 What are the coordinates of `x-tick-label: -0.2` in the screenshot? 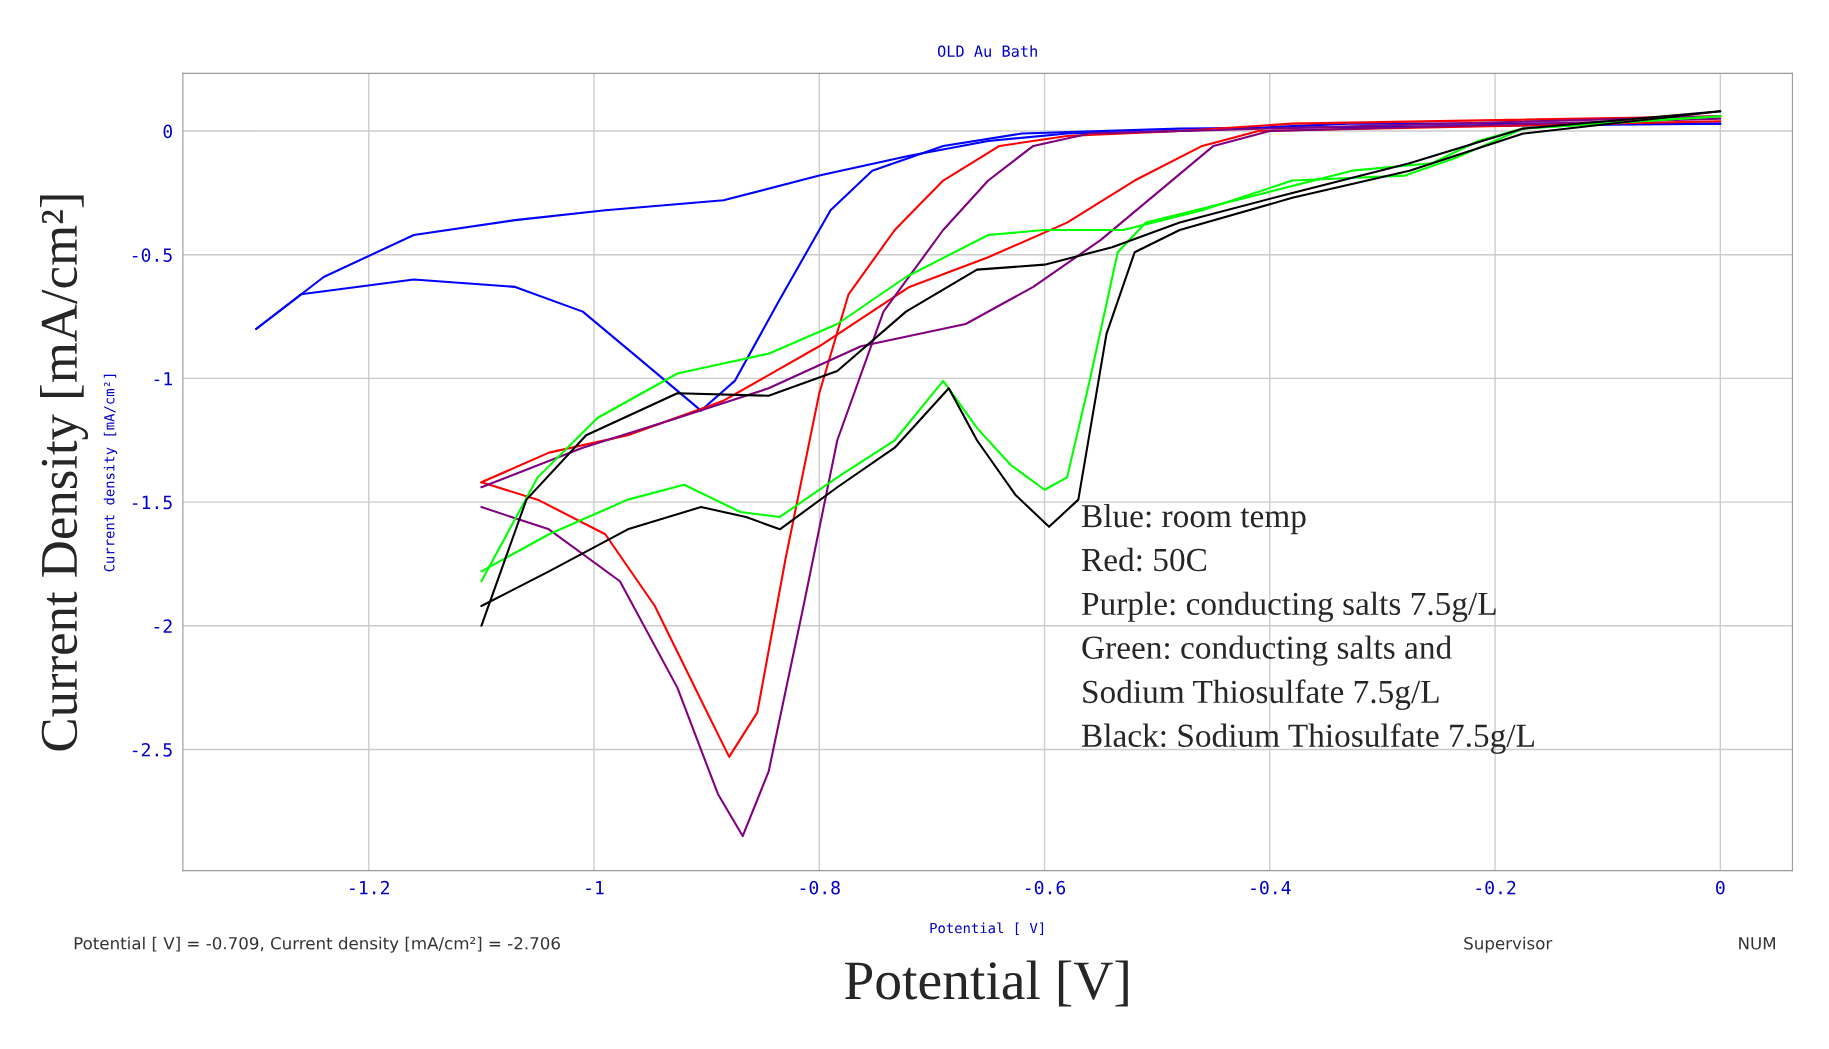 It's located at (1496, 887).